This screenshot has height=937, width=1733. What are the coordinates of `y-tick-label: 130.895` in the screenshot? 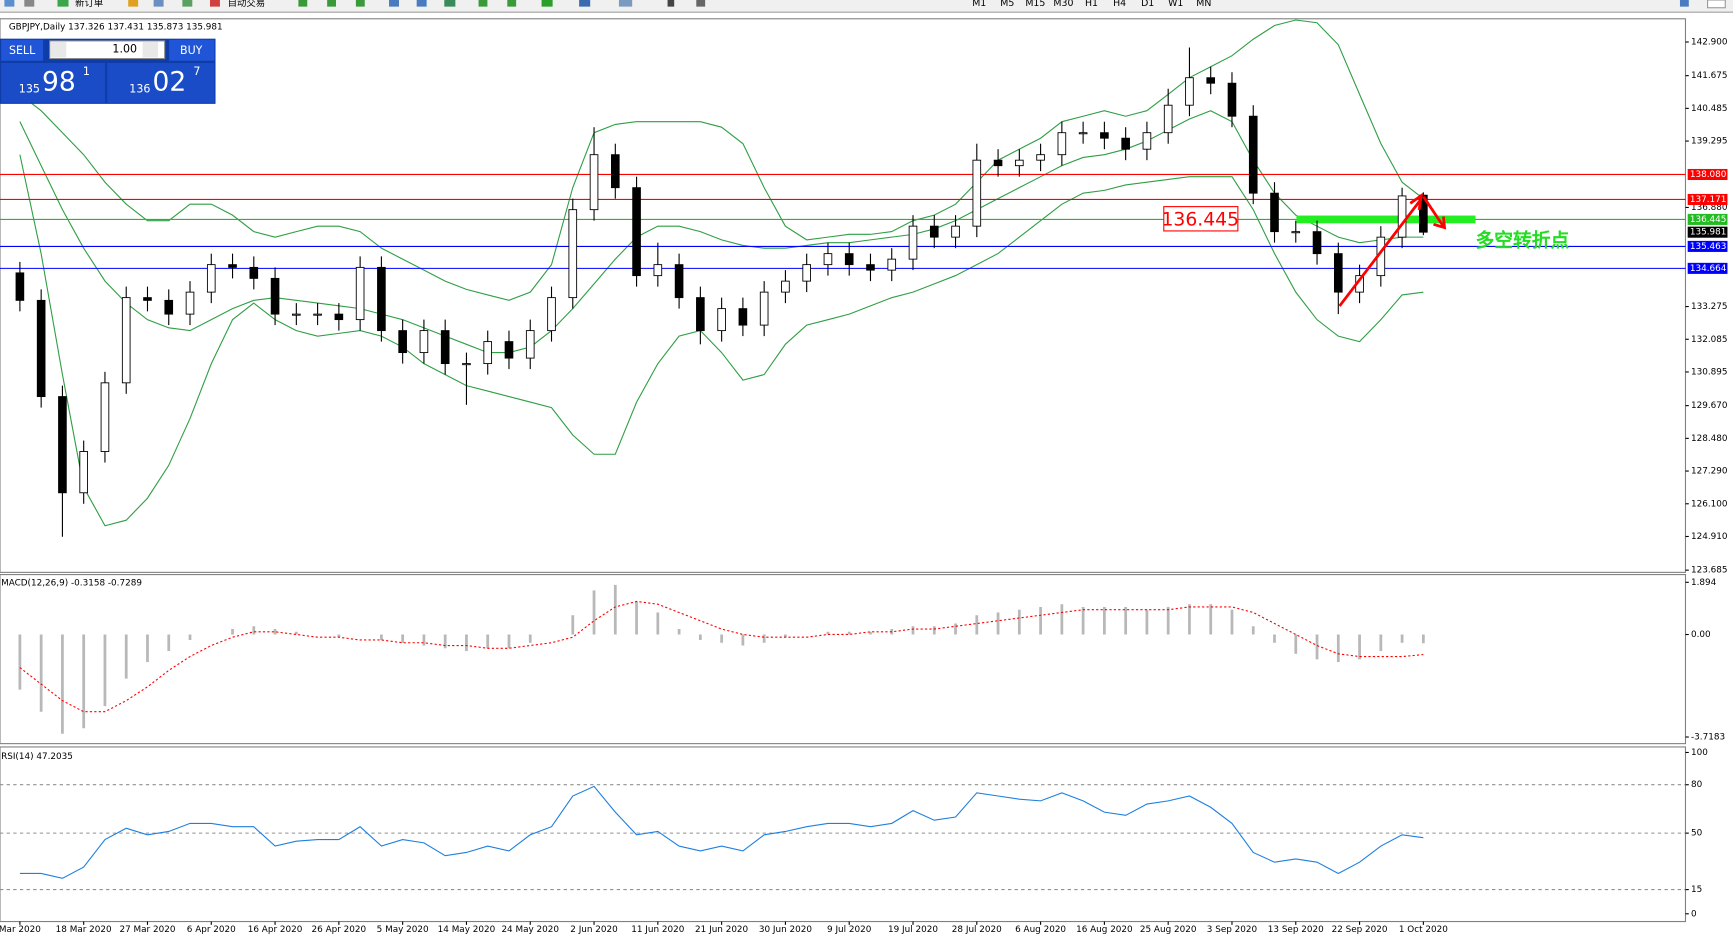 It's located at (1709, 372).